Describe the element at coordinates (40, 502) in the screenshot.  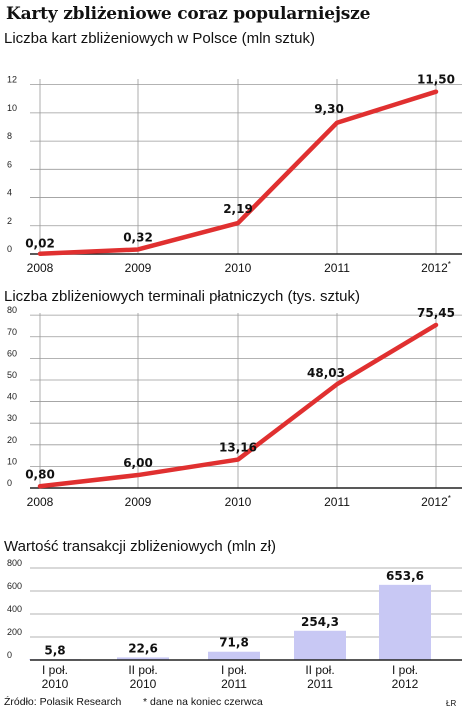
I see `chart2-x-tick-label: 2008` at that location.